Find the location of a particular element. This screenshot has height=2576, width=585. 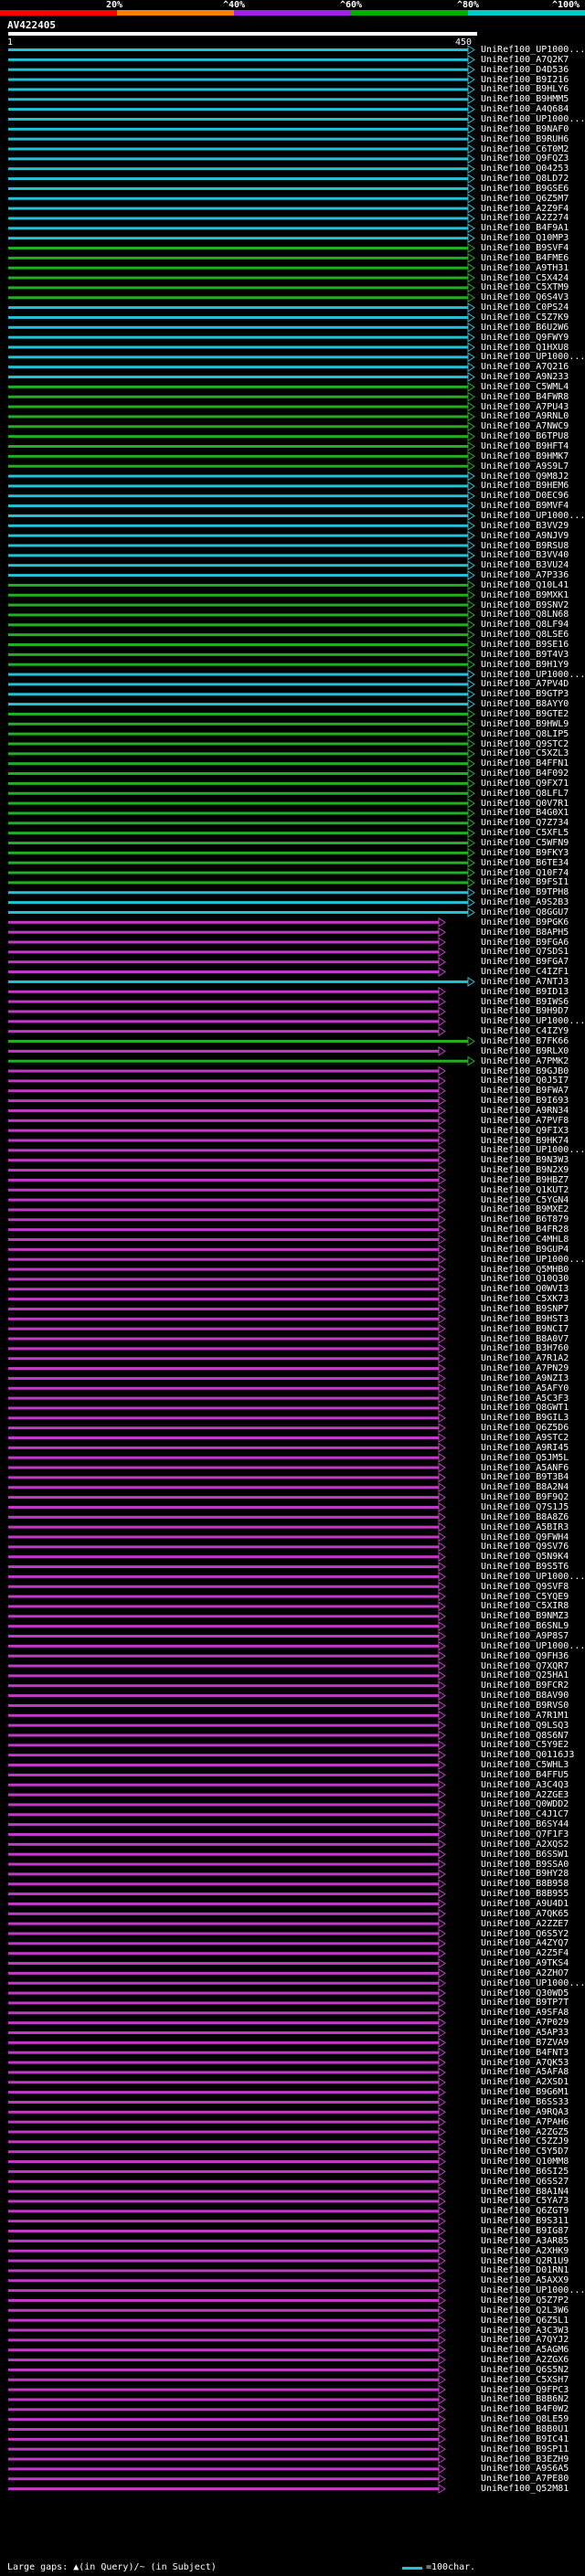

hit-label: UniRef100_A3C4Q3 is located at coordinates (525, 1784).